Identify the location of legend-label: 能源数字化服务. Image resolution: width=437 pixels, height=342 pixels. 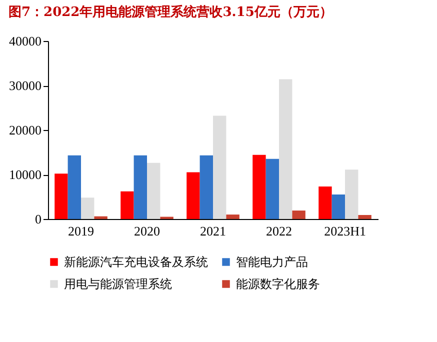
(278, 284).